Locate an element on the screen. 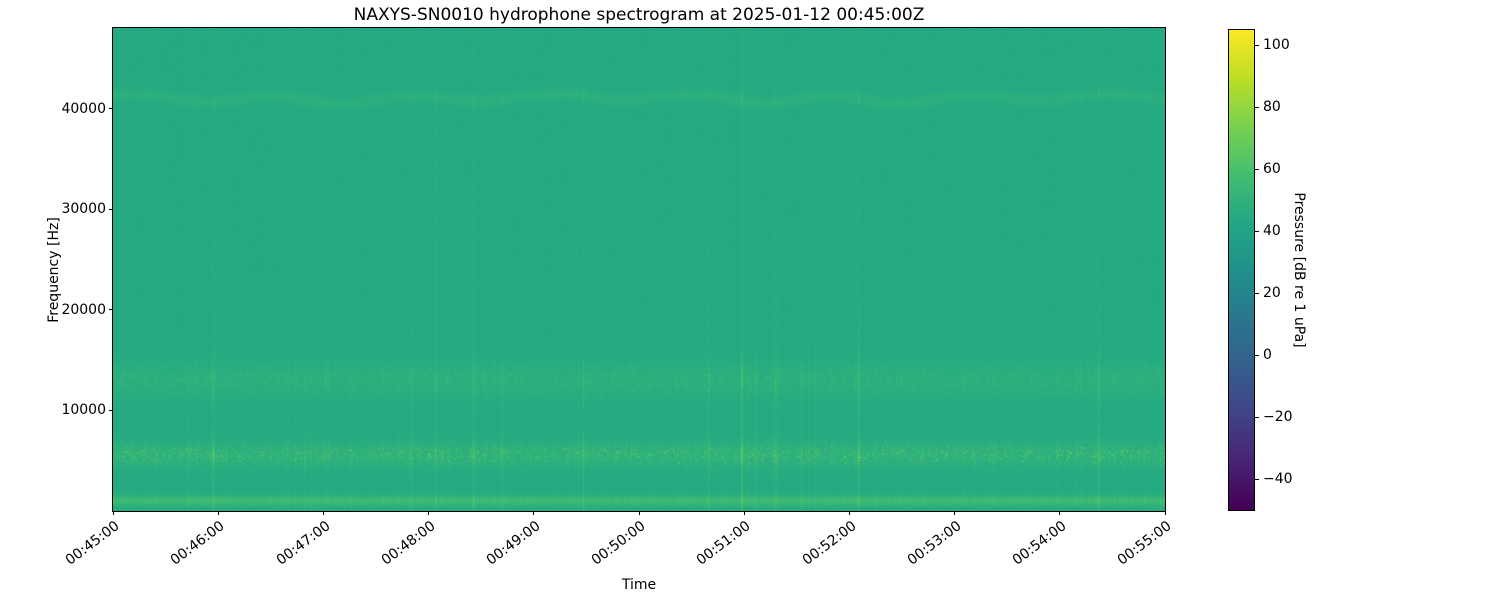 The width and height of the screenshot is (1500, 600). colorbar is located at coordinates (1241, 270).